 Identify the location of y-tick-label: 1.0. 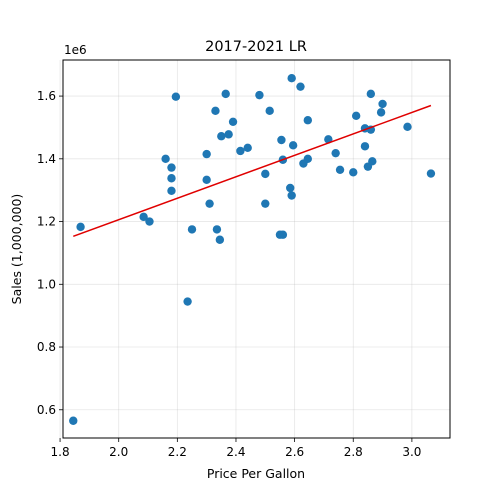
(46, 284).